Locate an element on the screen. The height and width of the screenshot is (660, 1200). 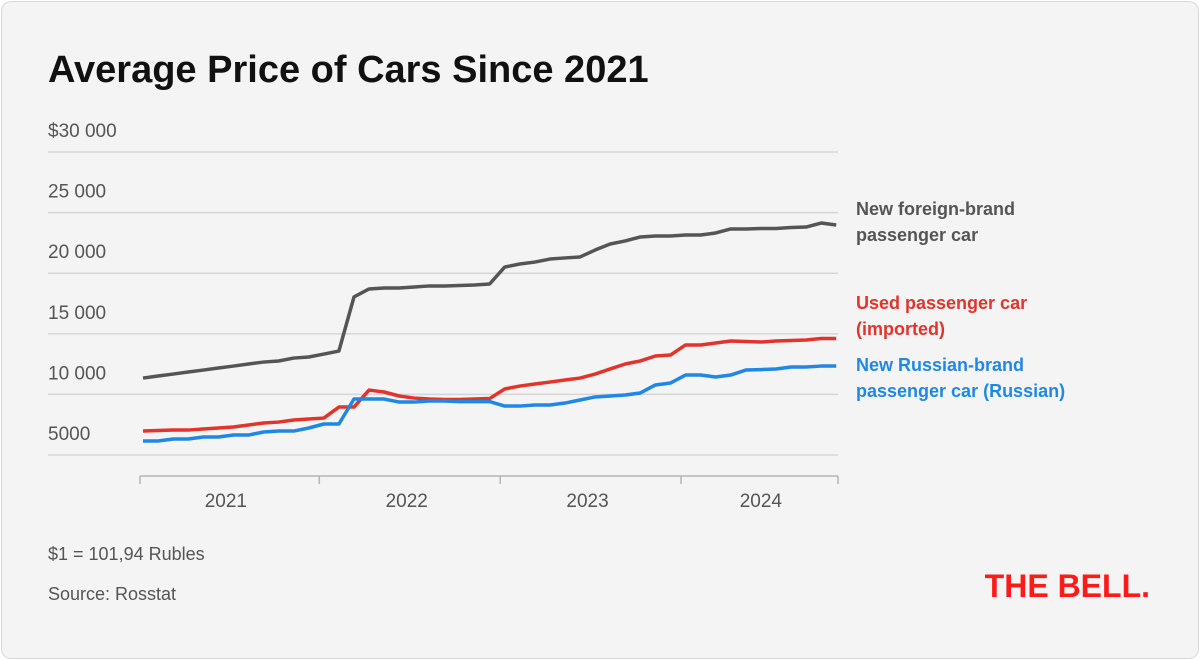
x-tick-label: 2024 is located at coordinates (761, 501).